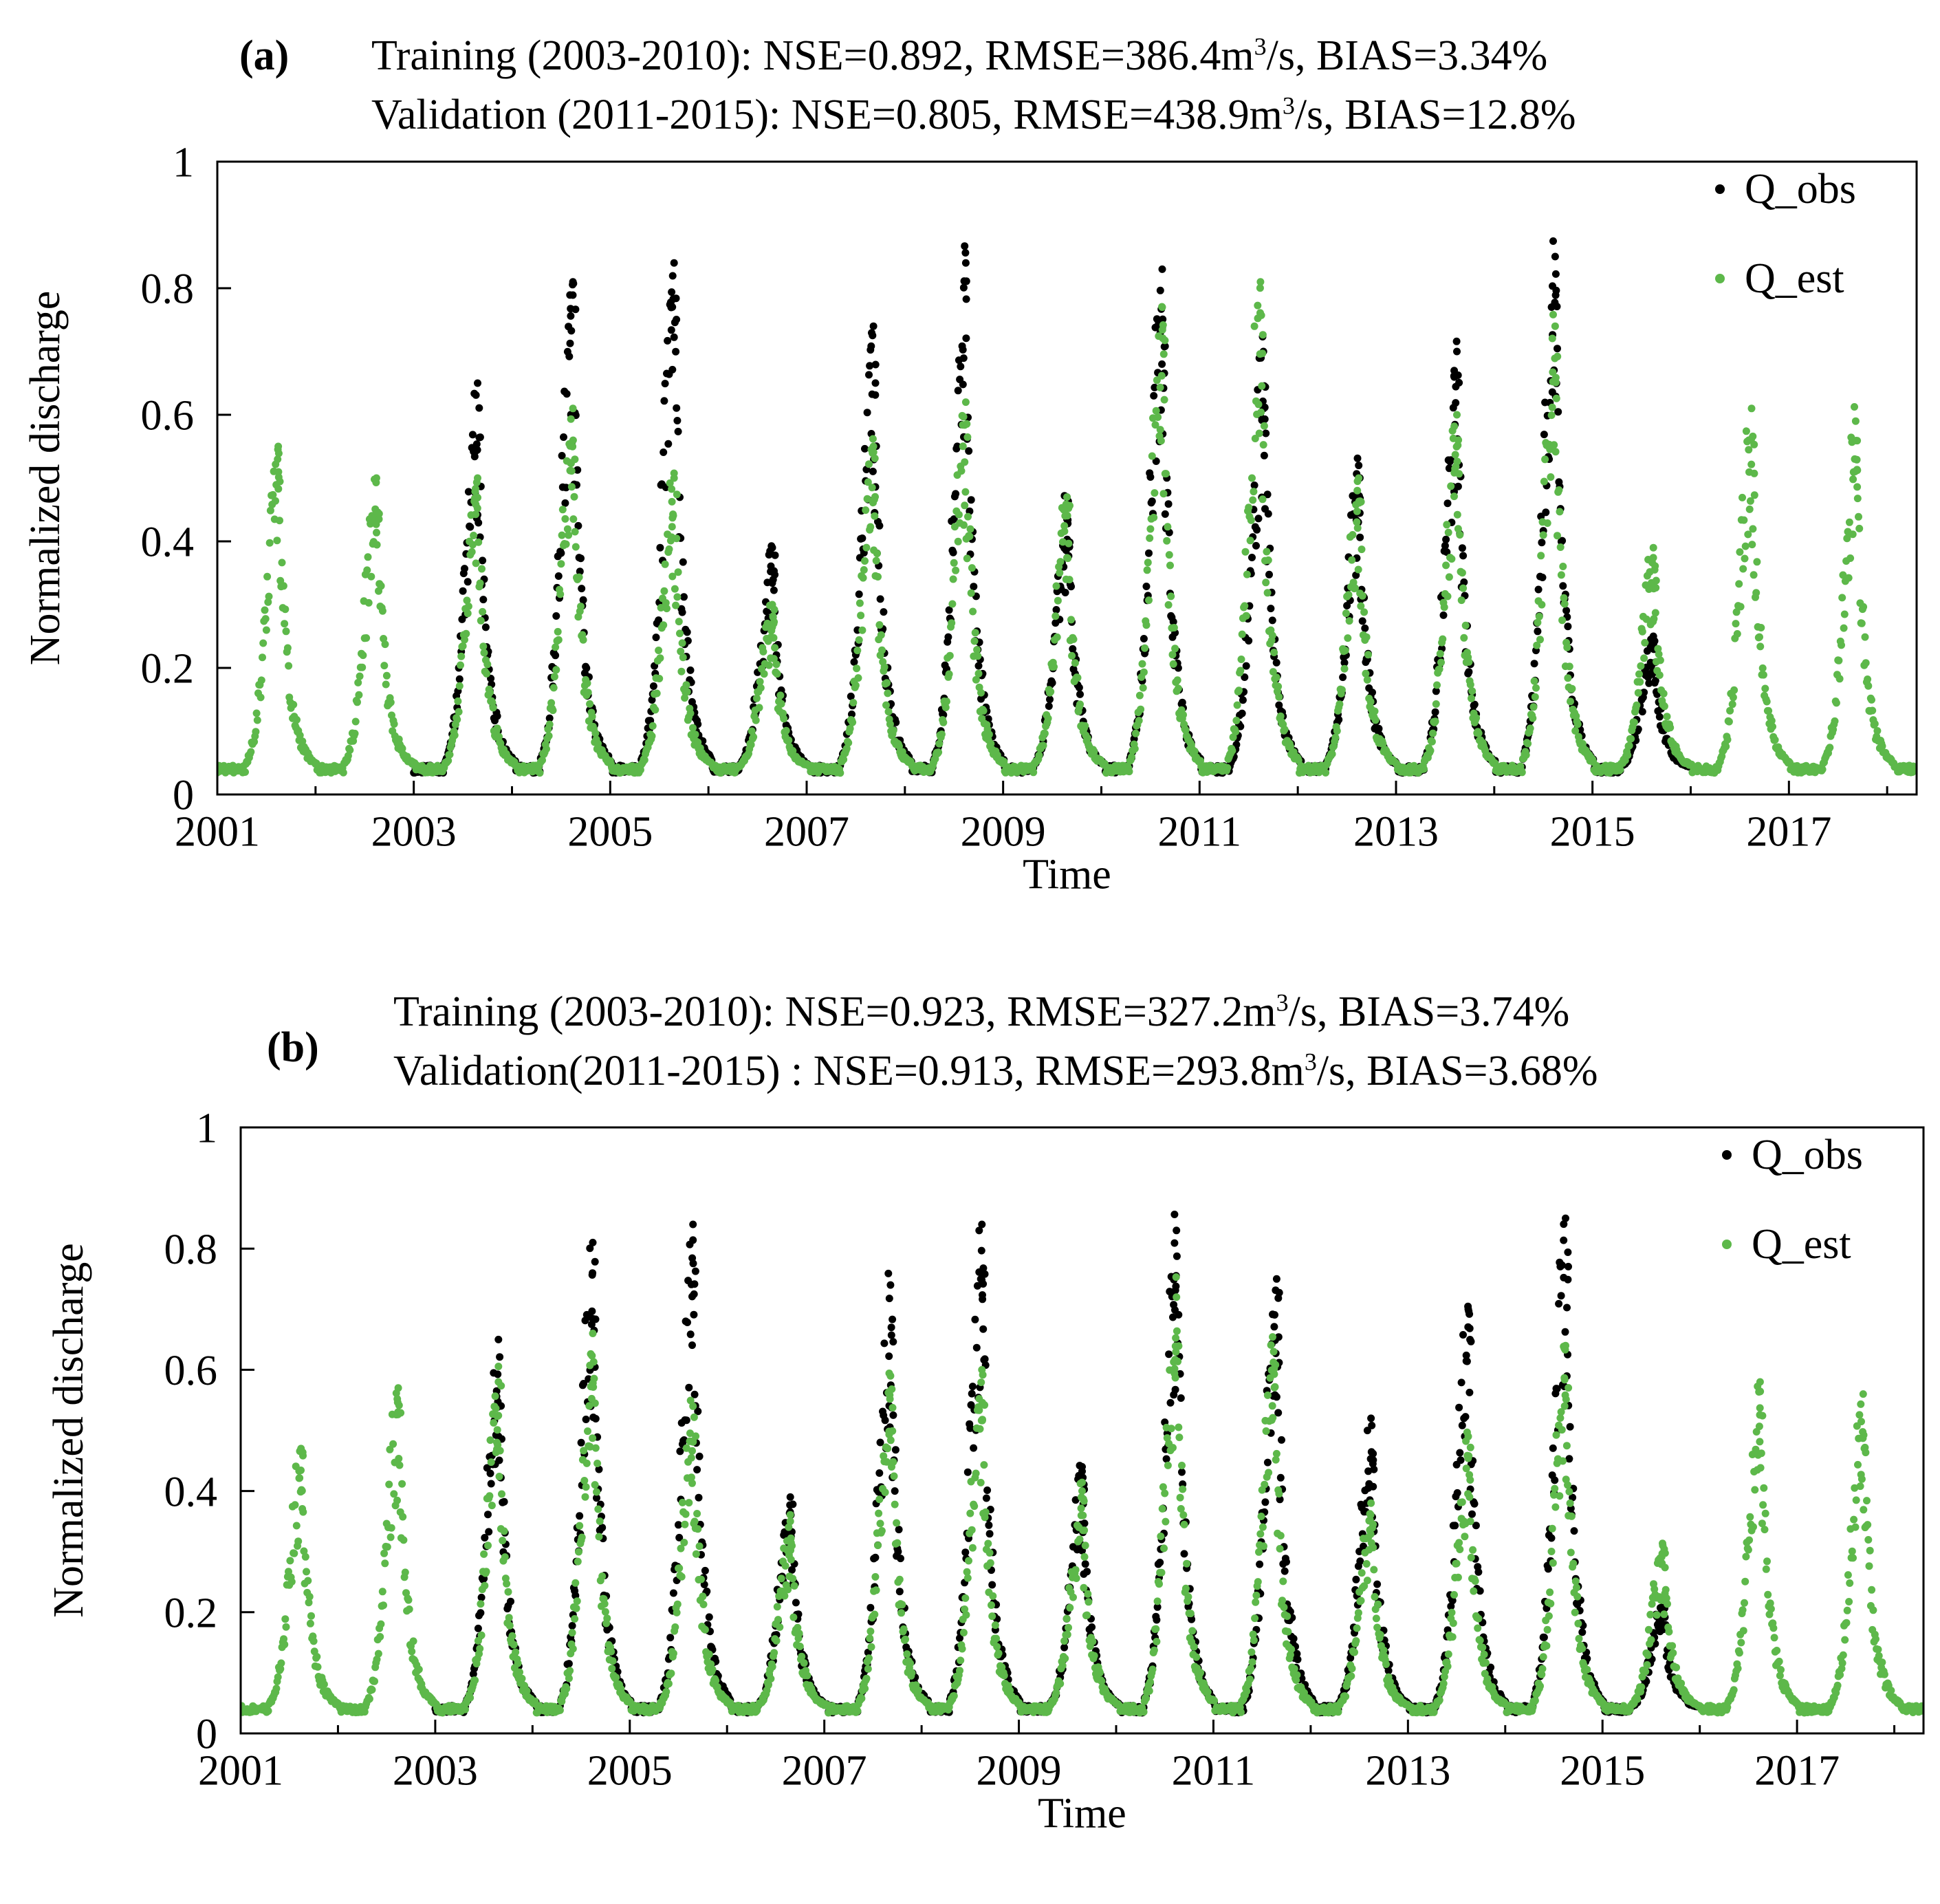 The width and height of the screenshot is (1940, 1904). What do you see at coordinates (1592, 832) in the screenshot?
I see `x-tick-label: 2015` at bounding box center [1592, 832].